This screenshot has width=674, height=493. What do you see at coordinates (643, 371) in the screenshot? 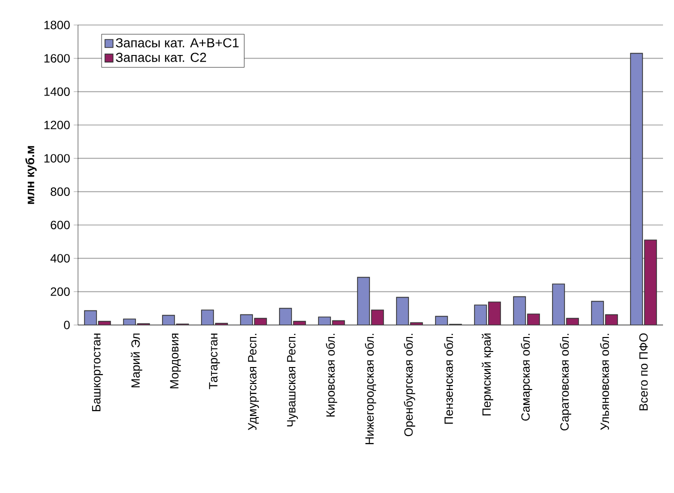
I see `x-tick-label: Всего по ПФО` at bounding box center [643, 371].